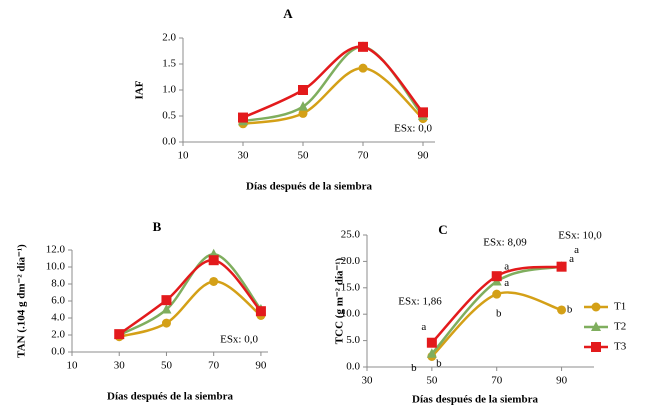 This screenshot has width=650, height=415. What do you see at coordinates (288, 13) in the screenshot?
I see `chart-title: A` at bounding box center [288, 13].